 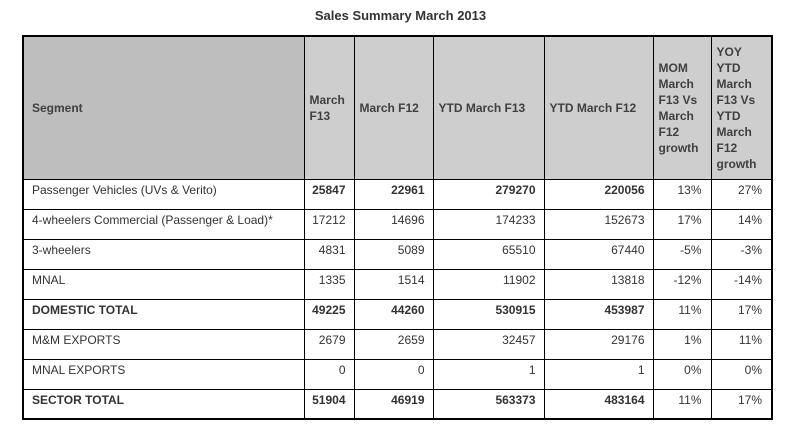 What do you see at coordinates (598, 284) in the screenshot?
I see `ytd-f12-value: 13818` at bounding box center [598, 284].